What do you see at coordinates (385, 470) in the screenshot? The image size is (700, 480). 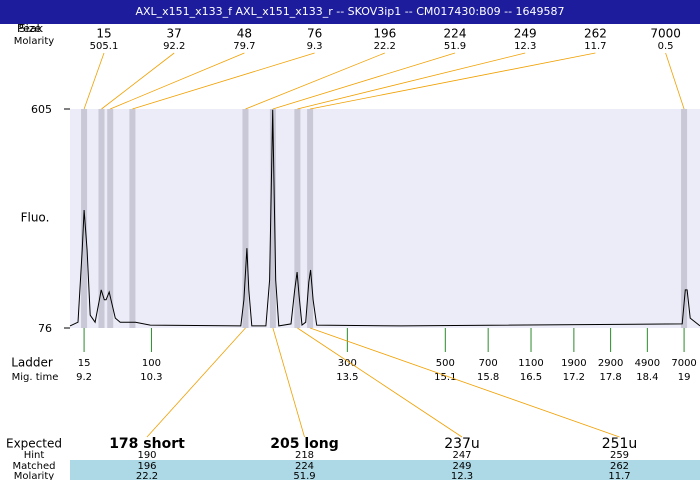 I see `matched-band` at bounding box center [385, 470].